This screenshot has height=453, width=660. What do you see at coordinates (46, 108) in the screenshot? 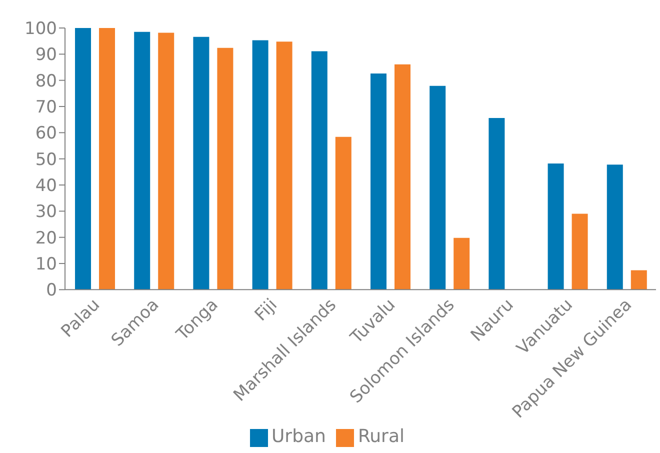
I see `y-tick-label: 70` at bounding box center [46, 108].